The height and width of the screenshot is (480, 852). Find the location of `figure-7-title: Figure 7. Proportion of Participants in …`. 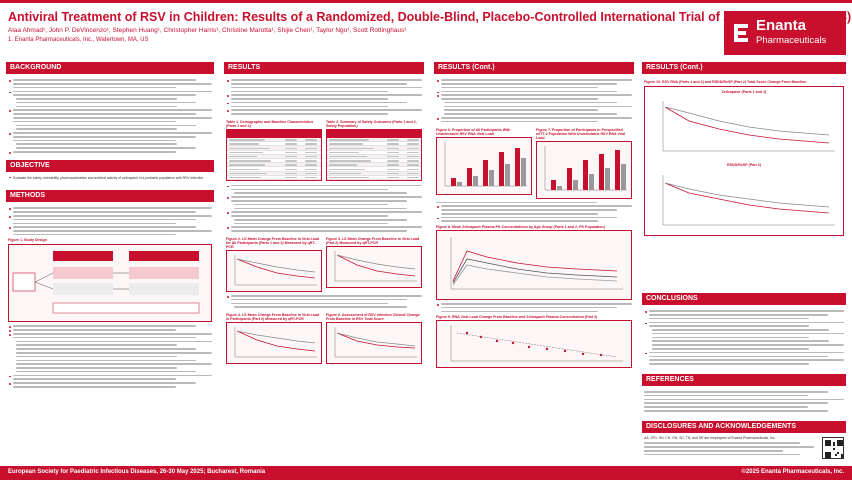

figure-7-title: Figure 7. Proportion of Participants in … is located at coordinates (581, 133).